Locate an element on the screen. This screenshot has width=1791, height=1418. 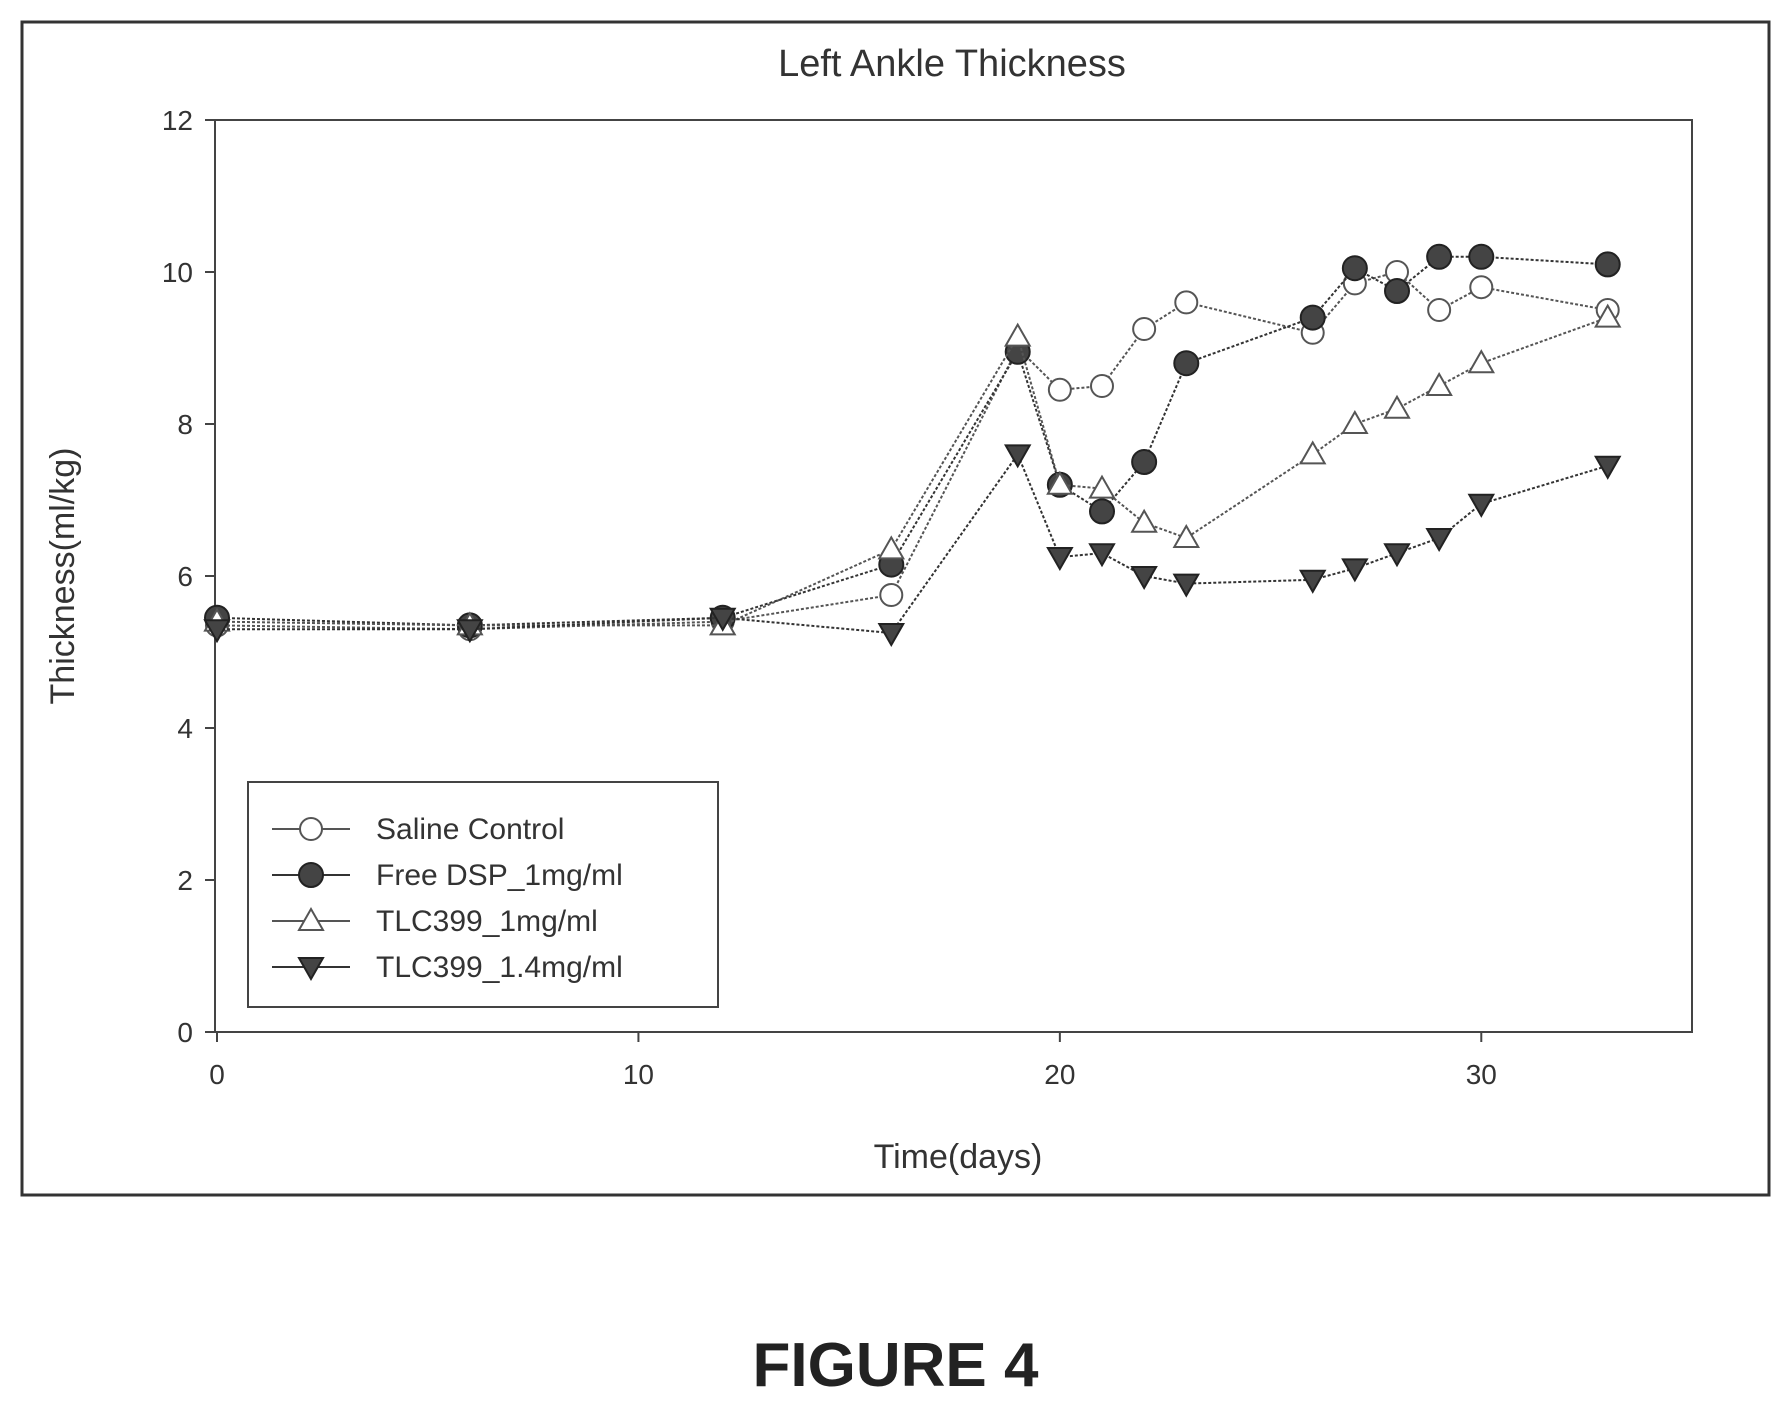
y-tick-label: 2 is located at coordinates (185, 880).